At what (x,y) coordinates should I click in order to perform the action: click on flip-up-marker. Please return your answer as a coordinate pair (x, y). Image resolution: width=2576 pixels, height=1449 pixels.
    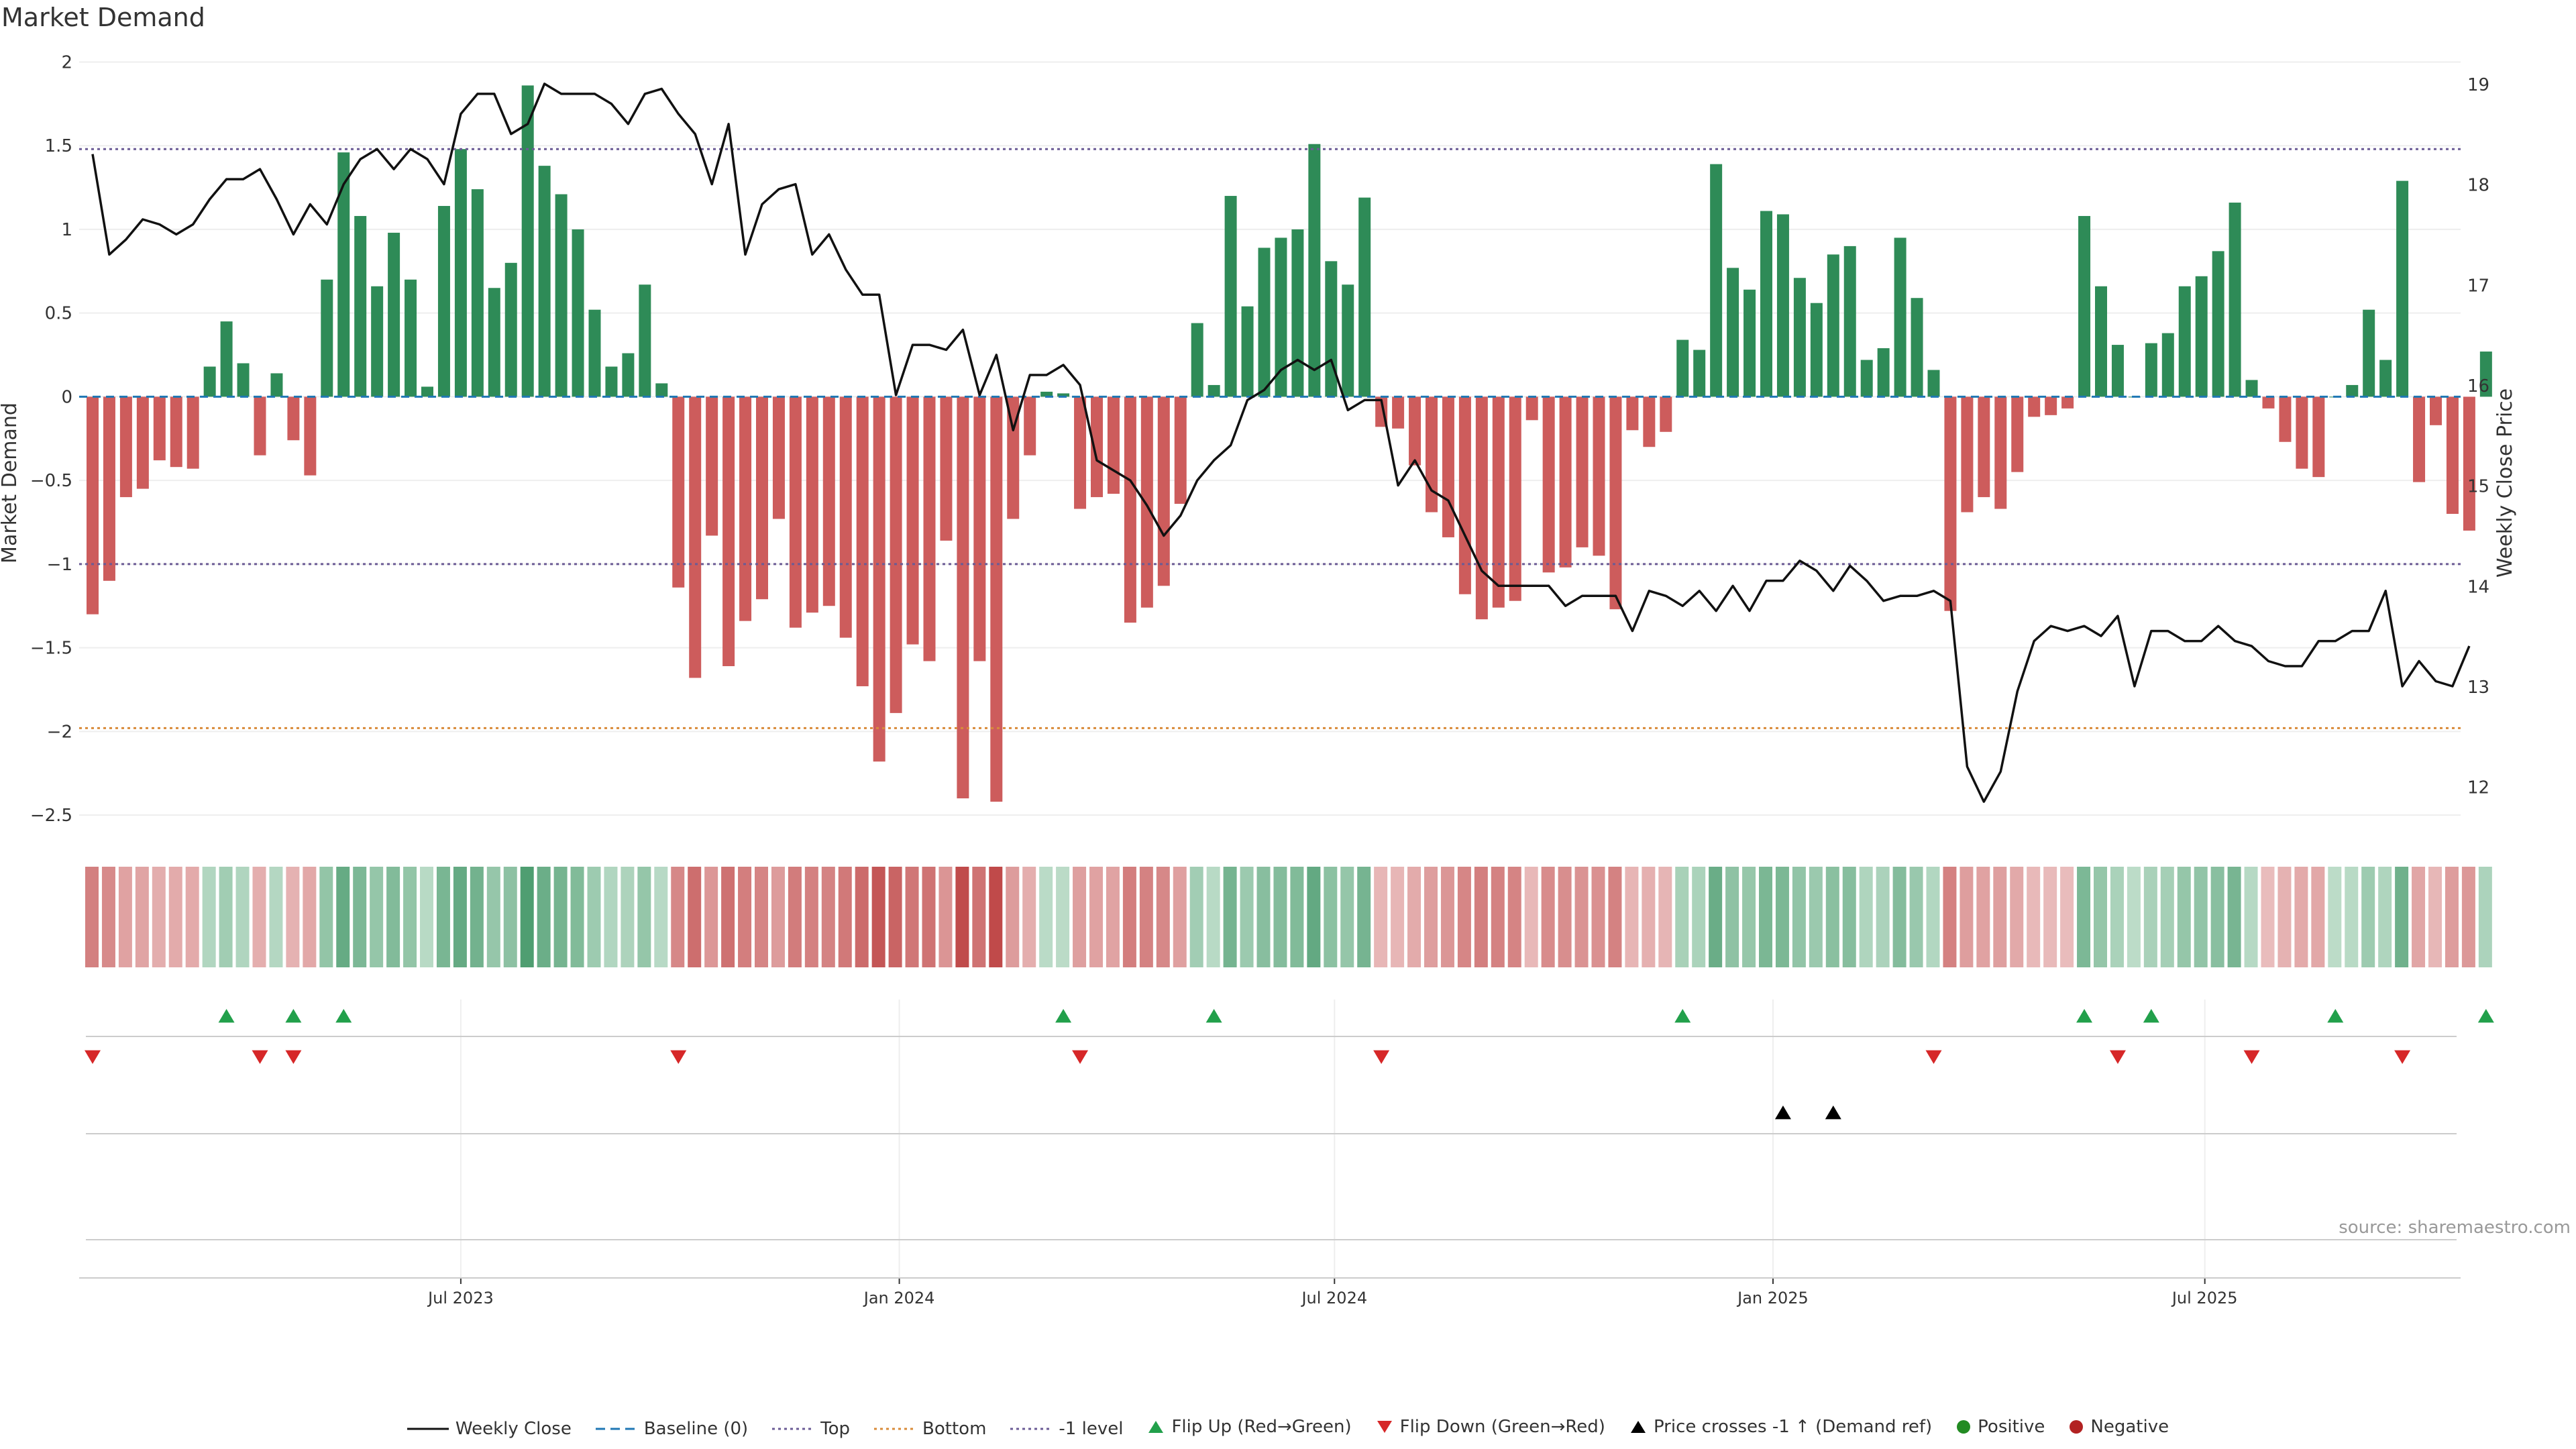
    Looking at the image, I should click on (2084, 1016).